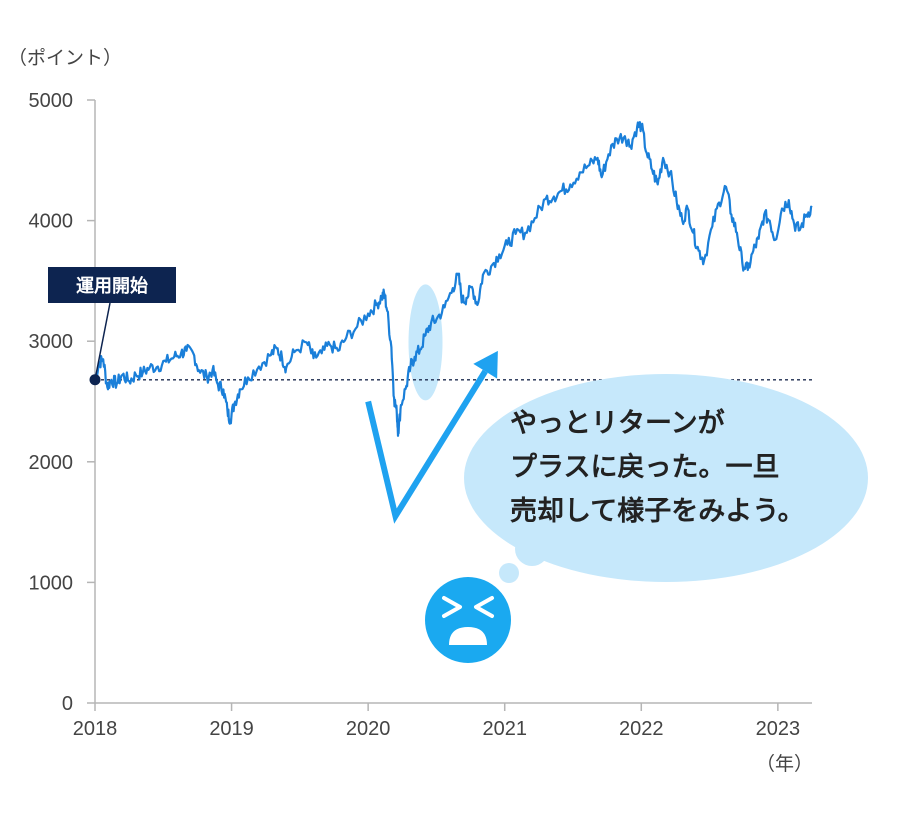 The width and height of the screenshot is (900, 821). What do you see at coordinates (484, 607) in the screenshot?
I see `face-right-eye` at bounding box center [484, 607].